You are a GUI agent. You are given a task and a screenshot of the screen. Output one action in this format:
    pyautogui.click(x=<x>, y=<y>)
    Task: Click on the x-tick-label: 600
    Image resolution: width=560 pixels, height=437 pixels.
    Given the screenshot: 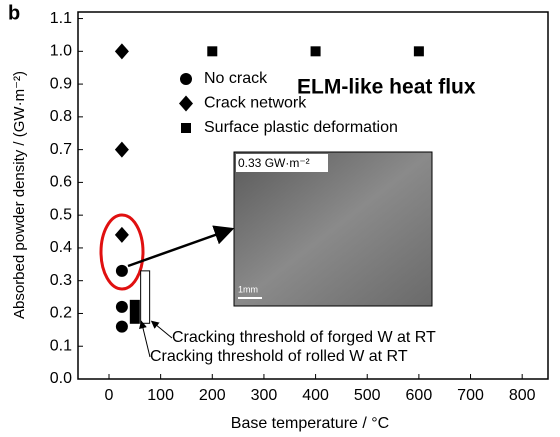 What is the action you would take?
    pyautogui.click(x=419, y=395)
    